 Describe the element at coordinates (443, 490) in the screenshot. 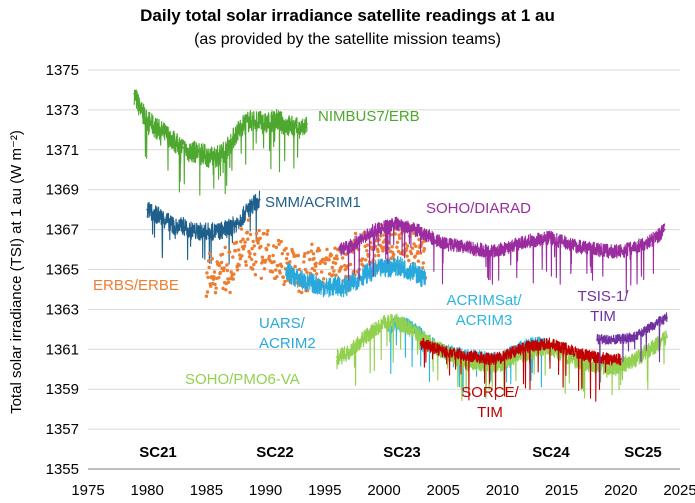

I see `x-tick-label: 2005` at that location.